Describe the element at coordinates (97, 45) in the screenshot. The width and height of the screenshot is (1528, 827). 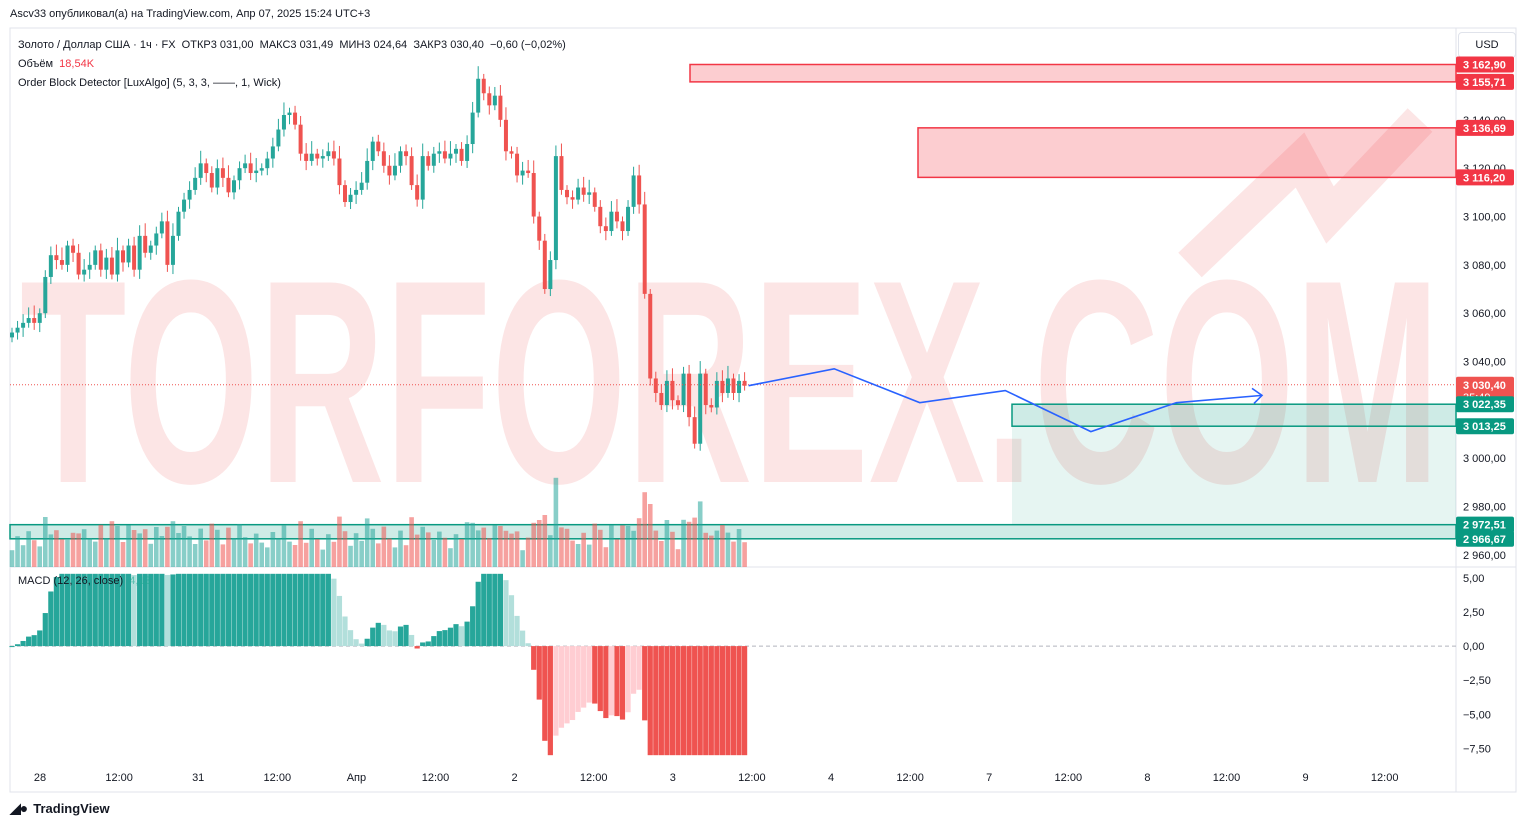
I see `symbol-label: Золото / Доллар США · 1ч · FX` at that location.